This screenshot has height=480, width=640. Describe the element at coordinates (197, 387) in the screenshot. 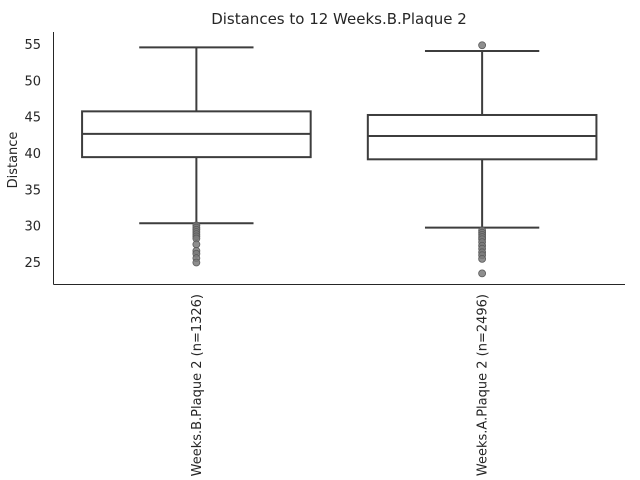

I see `x-tick-label: 12 Weeks.B.Plaque 2 (n=1326)` at that location.